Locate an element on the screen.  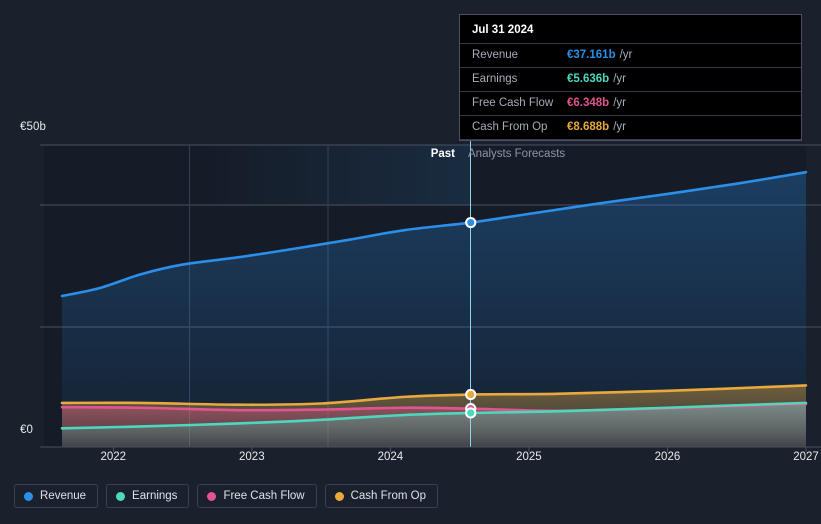
y-axis-label-top: €50b is located at coordinates (33, 127).